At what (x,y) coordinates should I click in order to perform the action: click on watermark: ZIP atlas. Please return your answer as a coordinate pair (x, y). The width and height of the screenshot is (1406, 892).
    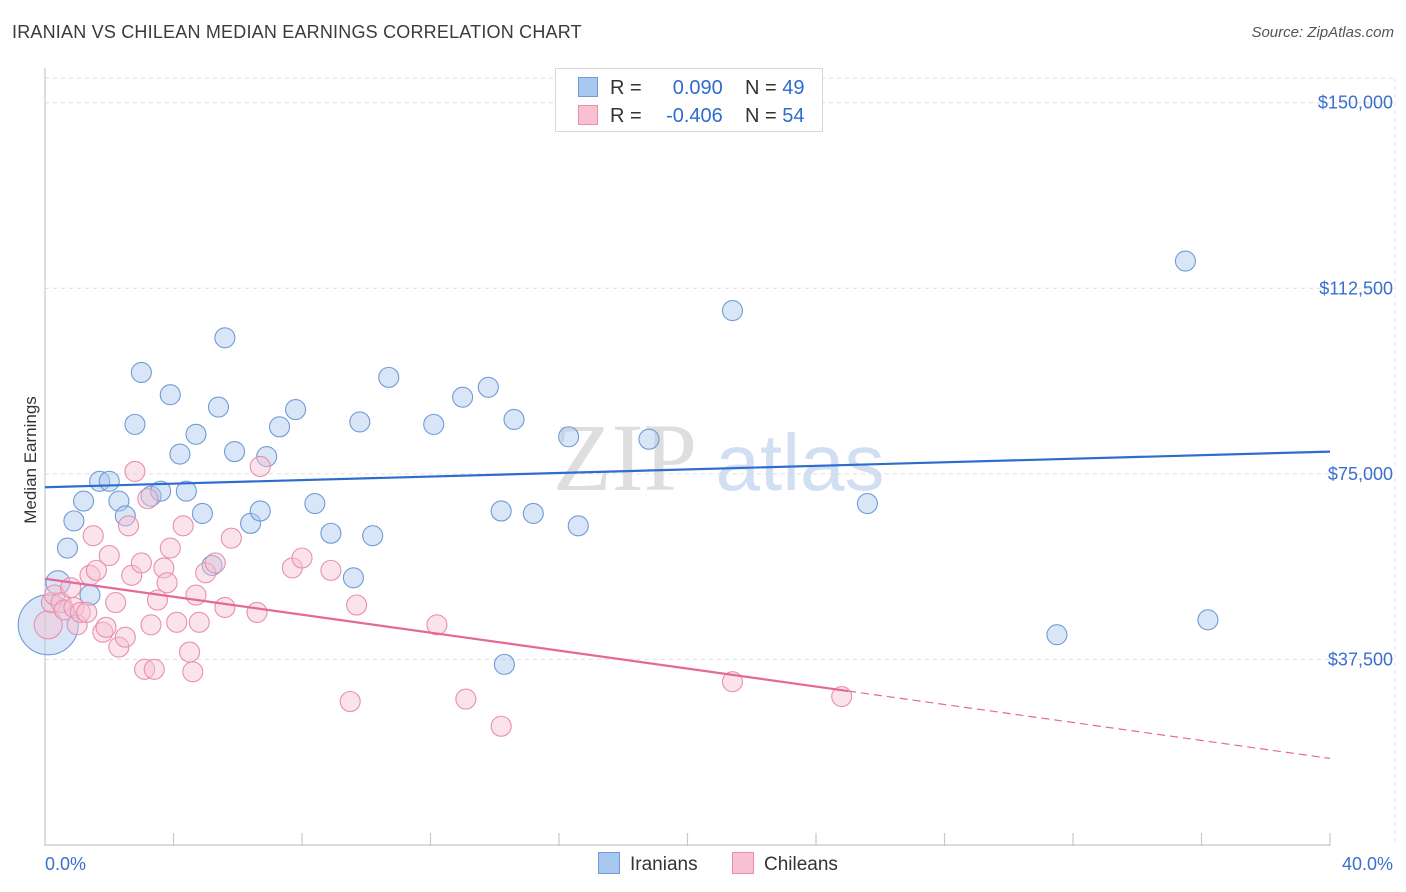
    Looking at the image, I should click on (718, 457).